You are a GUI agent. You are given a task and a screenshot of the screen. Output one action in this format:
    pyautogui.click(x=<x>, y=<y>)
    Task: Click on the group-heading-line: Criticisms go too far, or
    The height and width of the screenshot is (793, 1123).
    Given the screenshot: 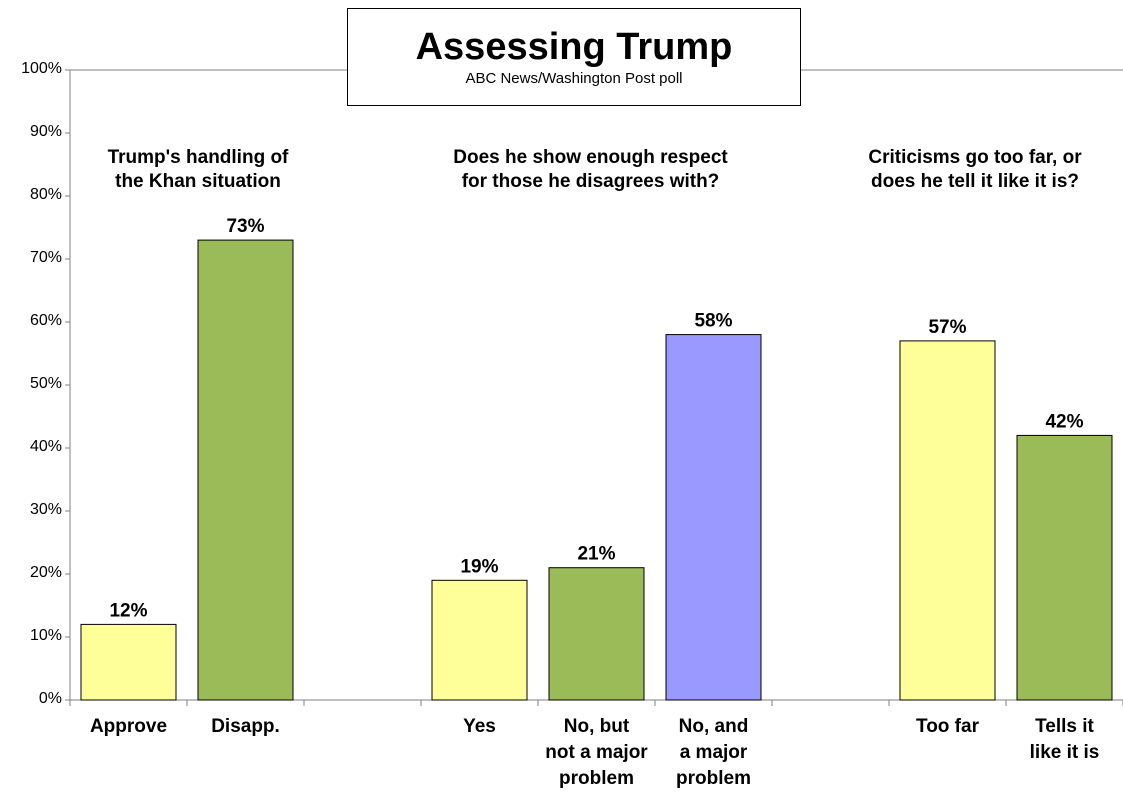 What is the action you would take?
    pyautogui.click(x=975, y=157)
    